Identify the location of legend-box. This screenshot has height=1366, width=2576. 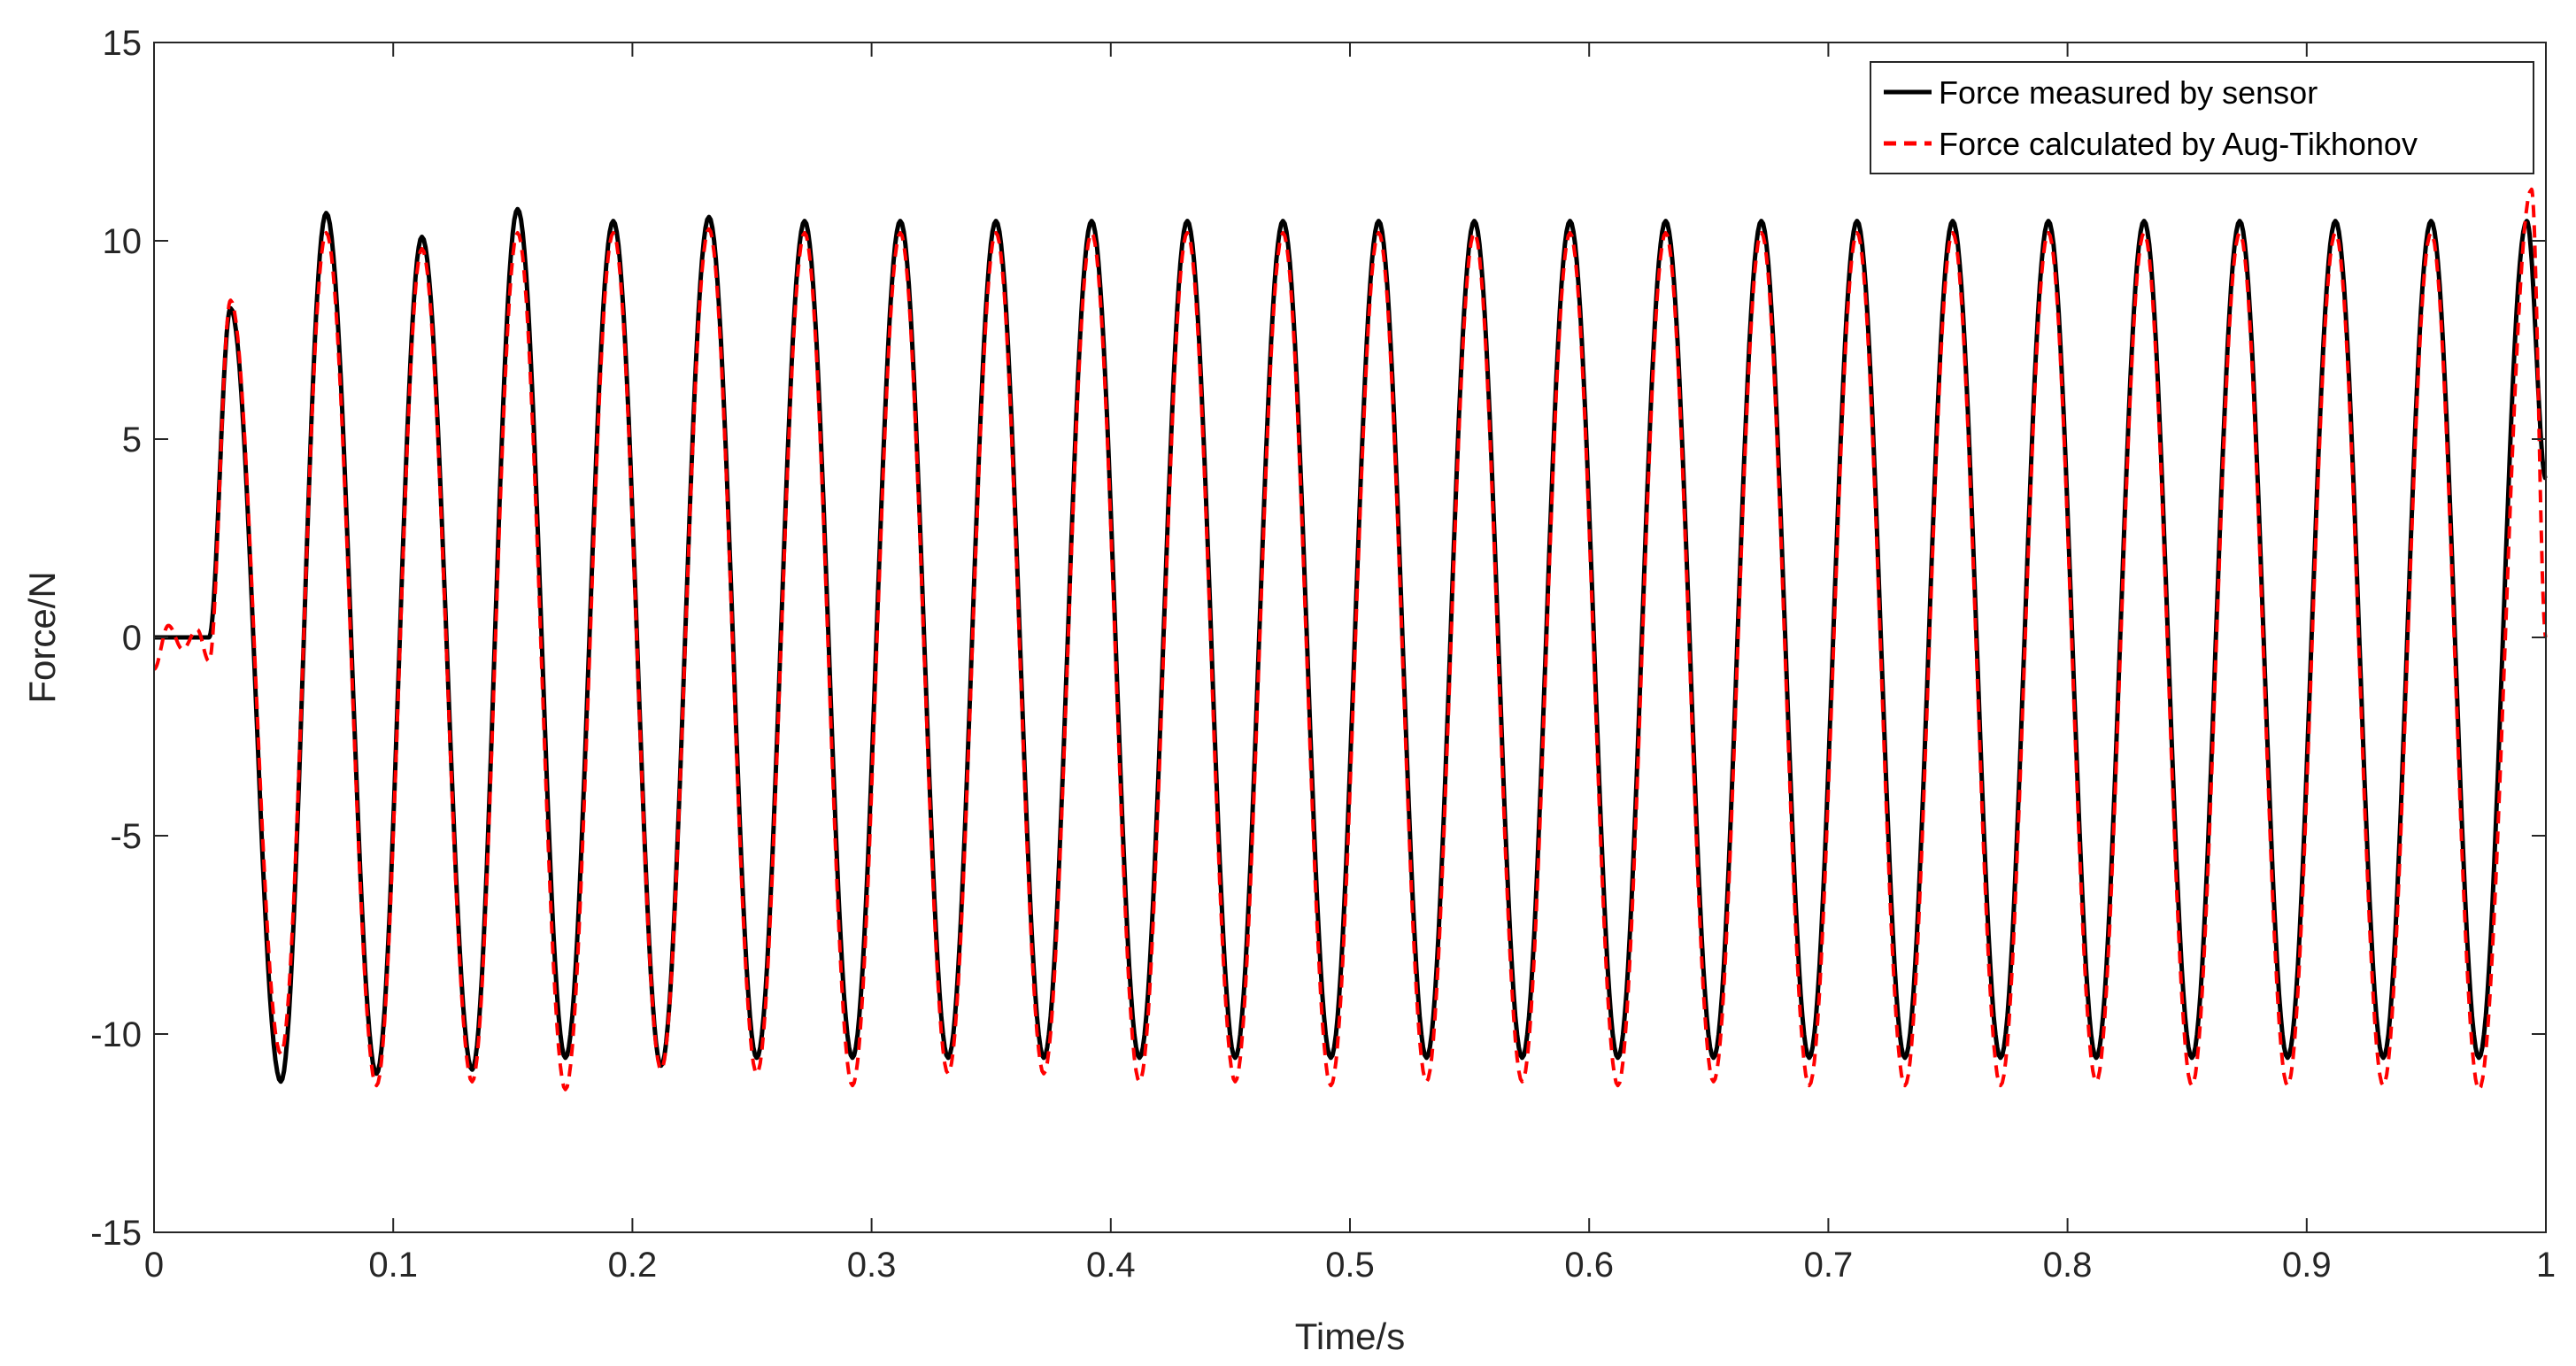
(2202, 117).